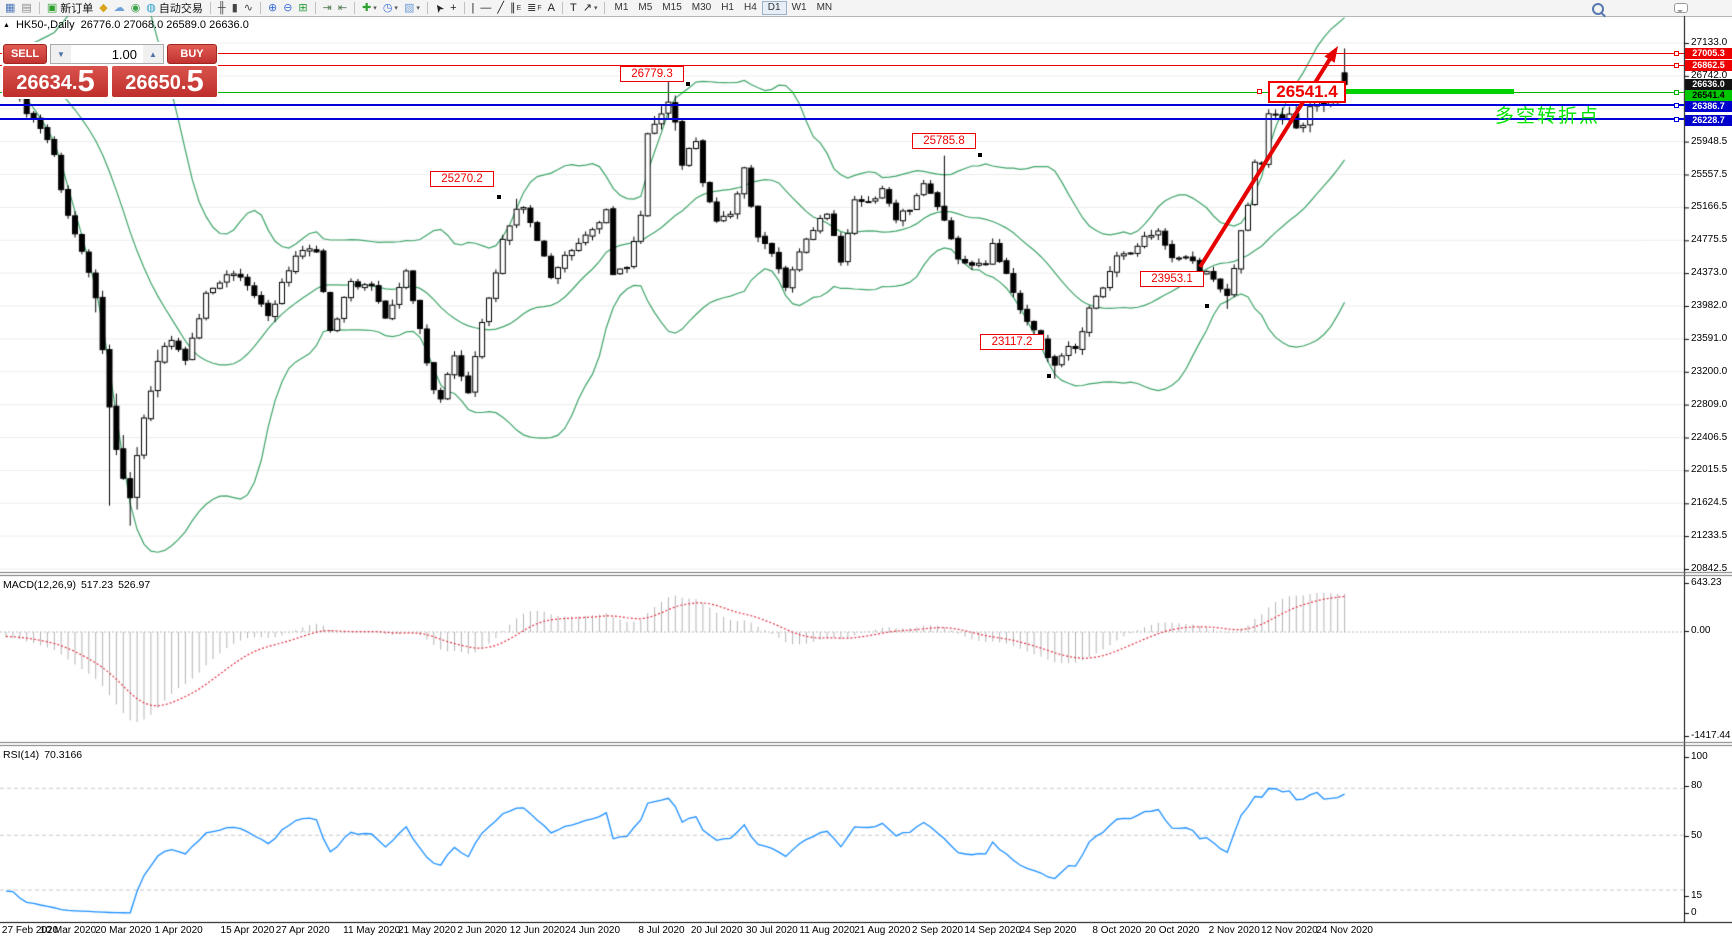 This screenshot has width=1732, height=942. Describe the element at coordinates (164, 25) in the screenshot. I see `ohlc-values: 26776.0 27068.0 26589.0 26636.0` at that location.